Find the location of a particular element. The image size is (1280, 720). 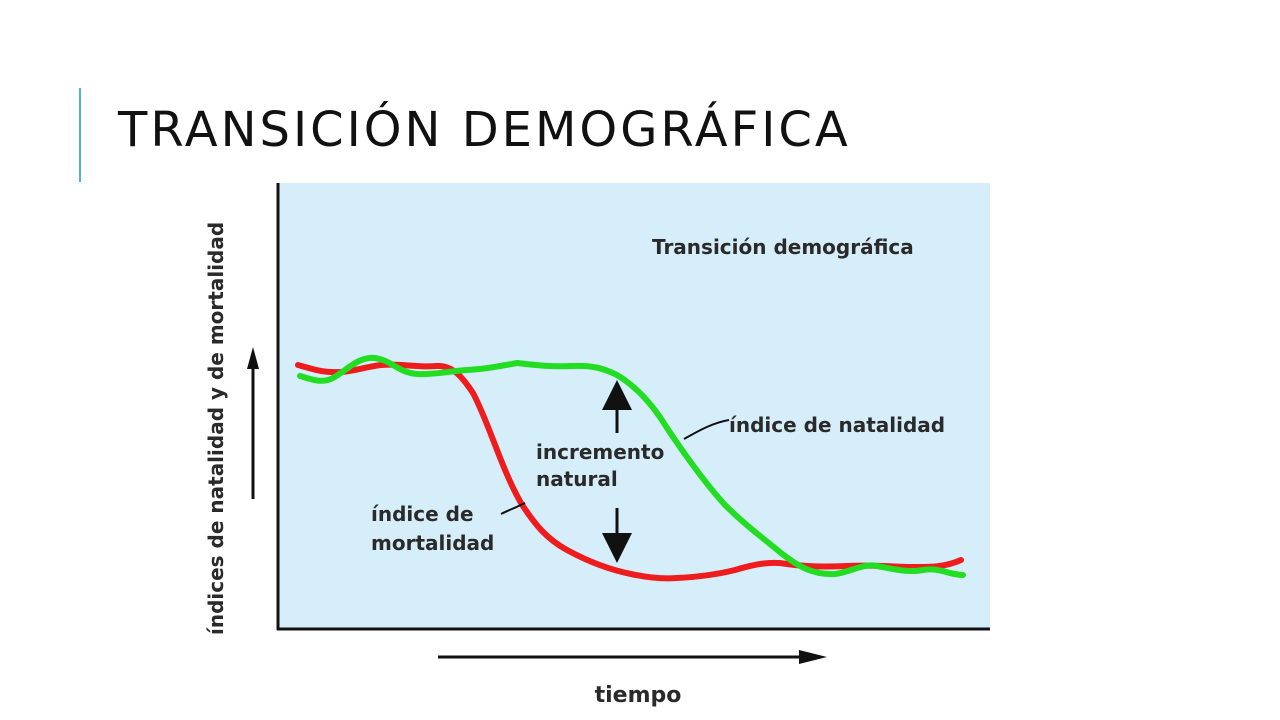

natural-increase-label-line2: natural is located at coordinates (577, 479).